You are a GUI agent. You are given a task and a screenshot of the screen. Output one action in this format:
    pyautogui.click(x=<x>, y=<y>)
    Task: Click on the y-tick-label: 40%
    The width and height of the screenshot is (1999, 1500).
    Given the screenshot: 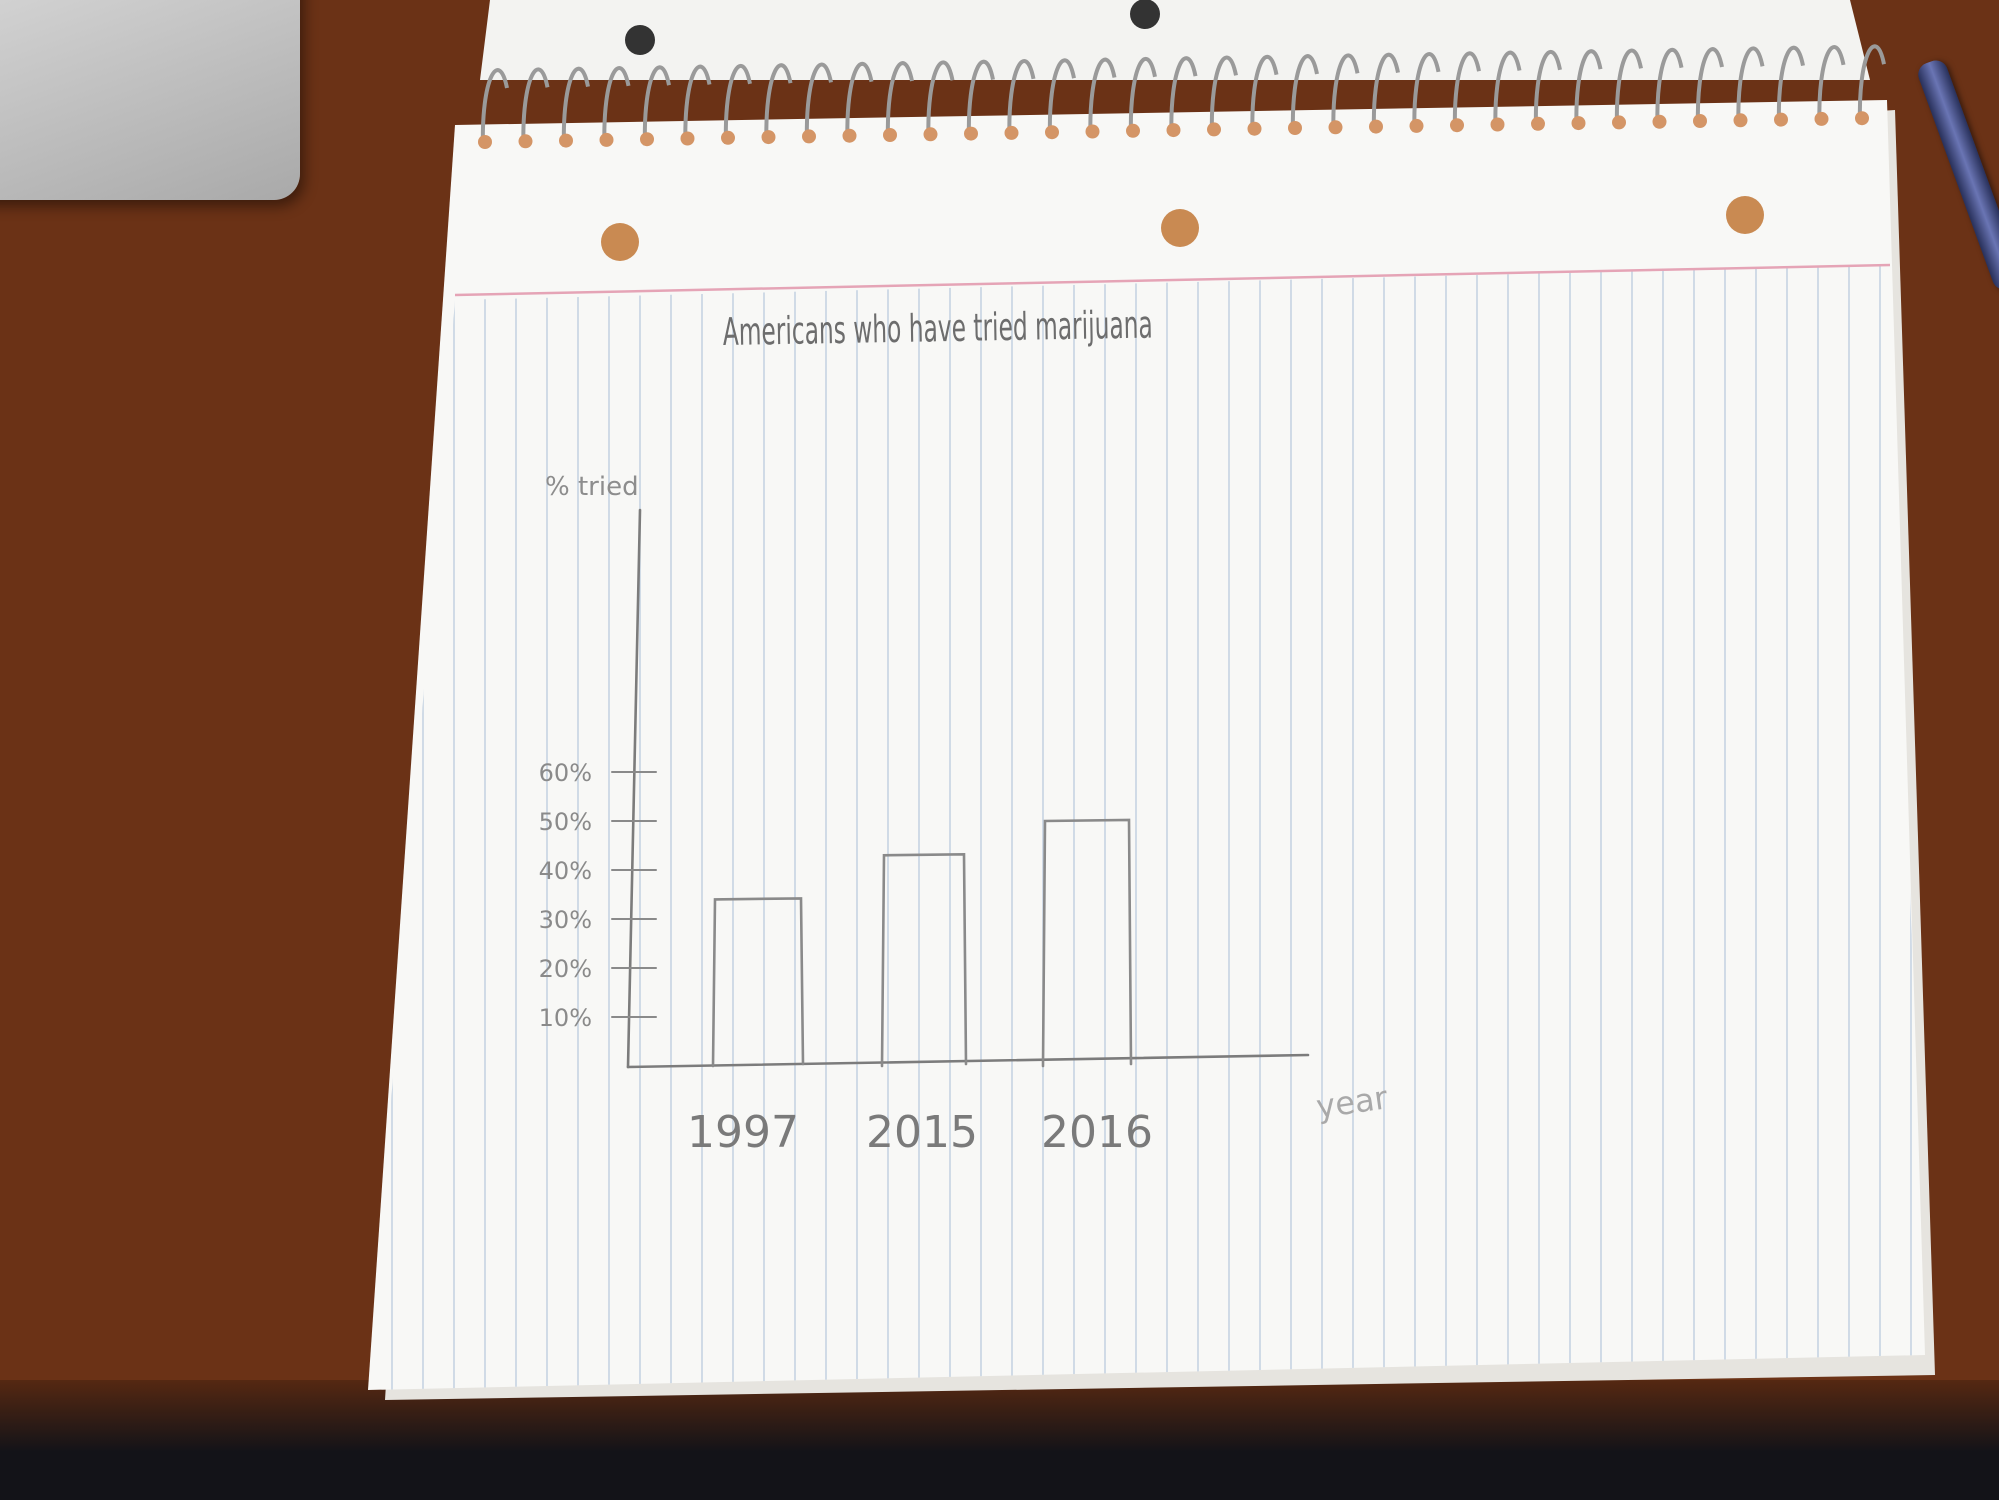 What is the action you would take?
    pyautogui.click(x=565, y=871)
    